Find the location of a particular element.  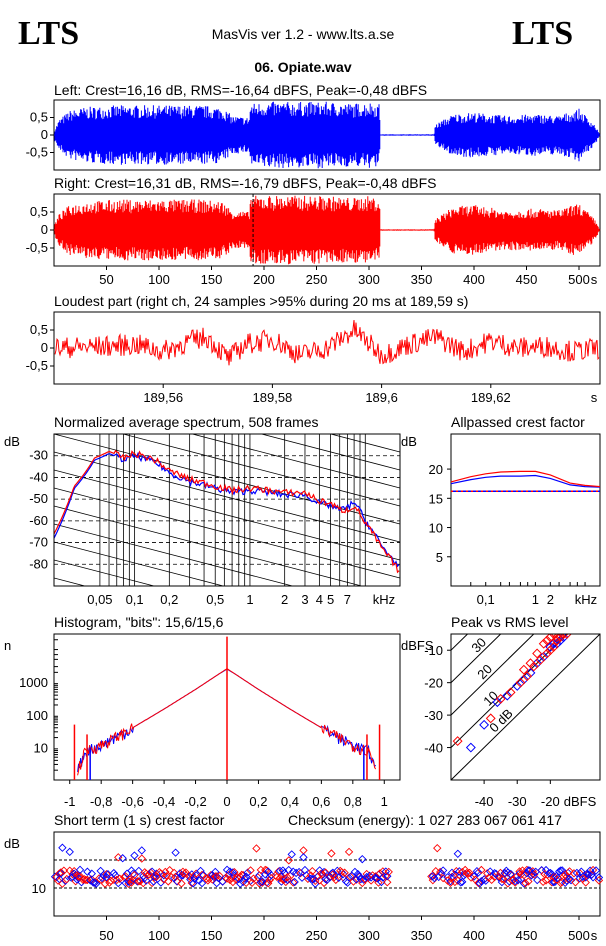

histogram-ytick-label: 100 is located at coordinates (37, 715).